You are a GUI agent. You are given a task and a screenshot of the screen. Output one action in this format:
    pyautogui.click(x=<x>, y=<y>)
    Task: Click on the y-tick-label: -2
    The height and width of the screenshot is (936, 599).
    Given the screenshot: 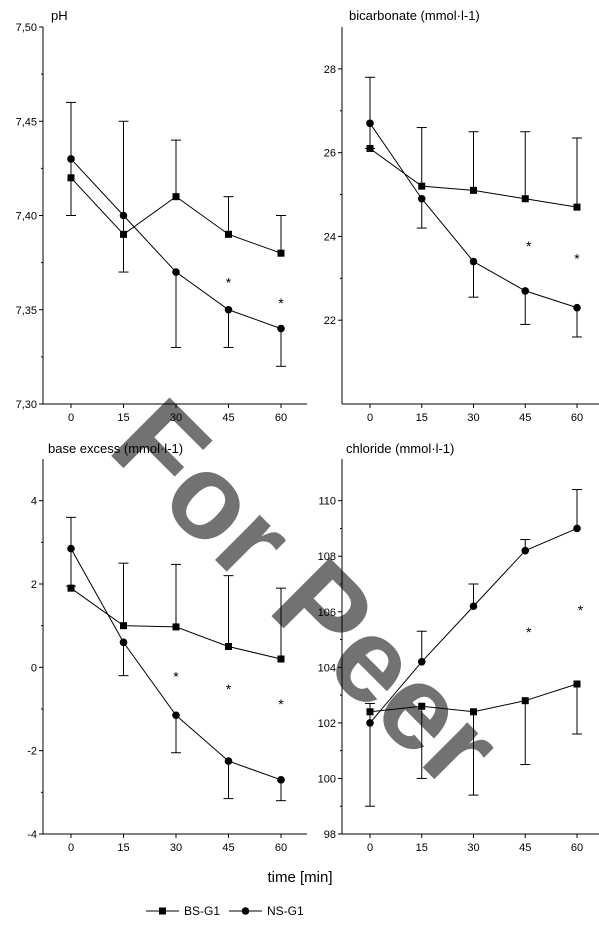 What is the action you would take?
    pyautogui.click(x=32, y=752)
    